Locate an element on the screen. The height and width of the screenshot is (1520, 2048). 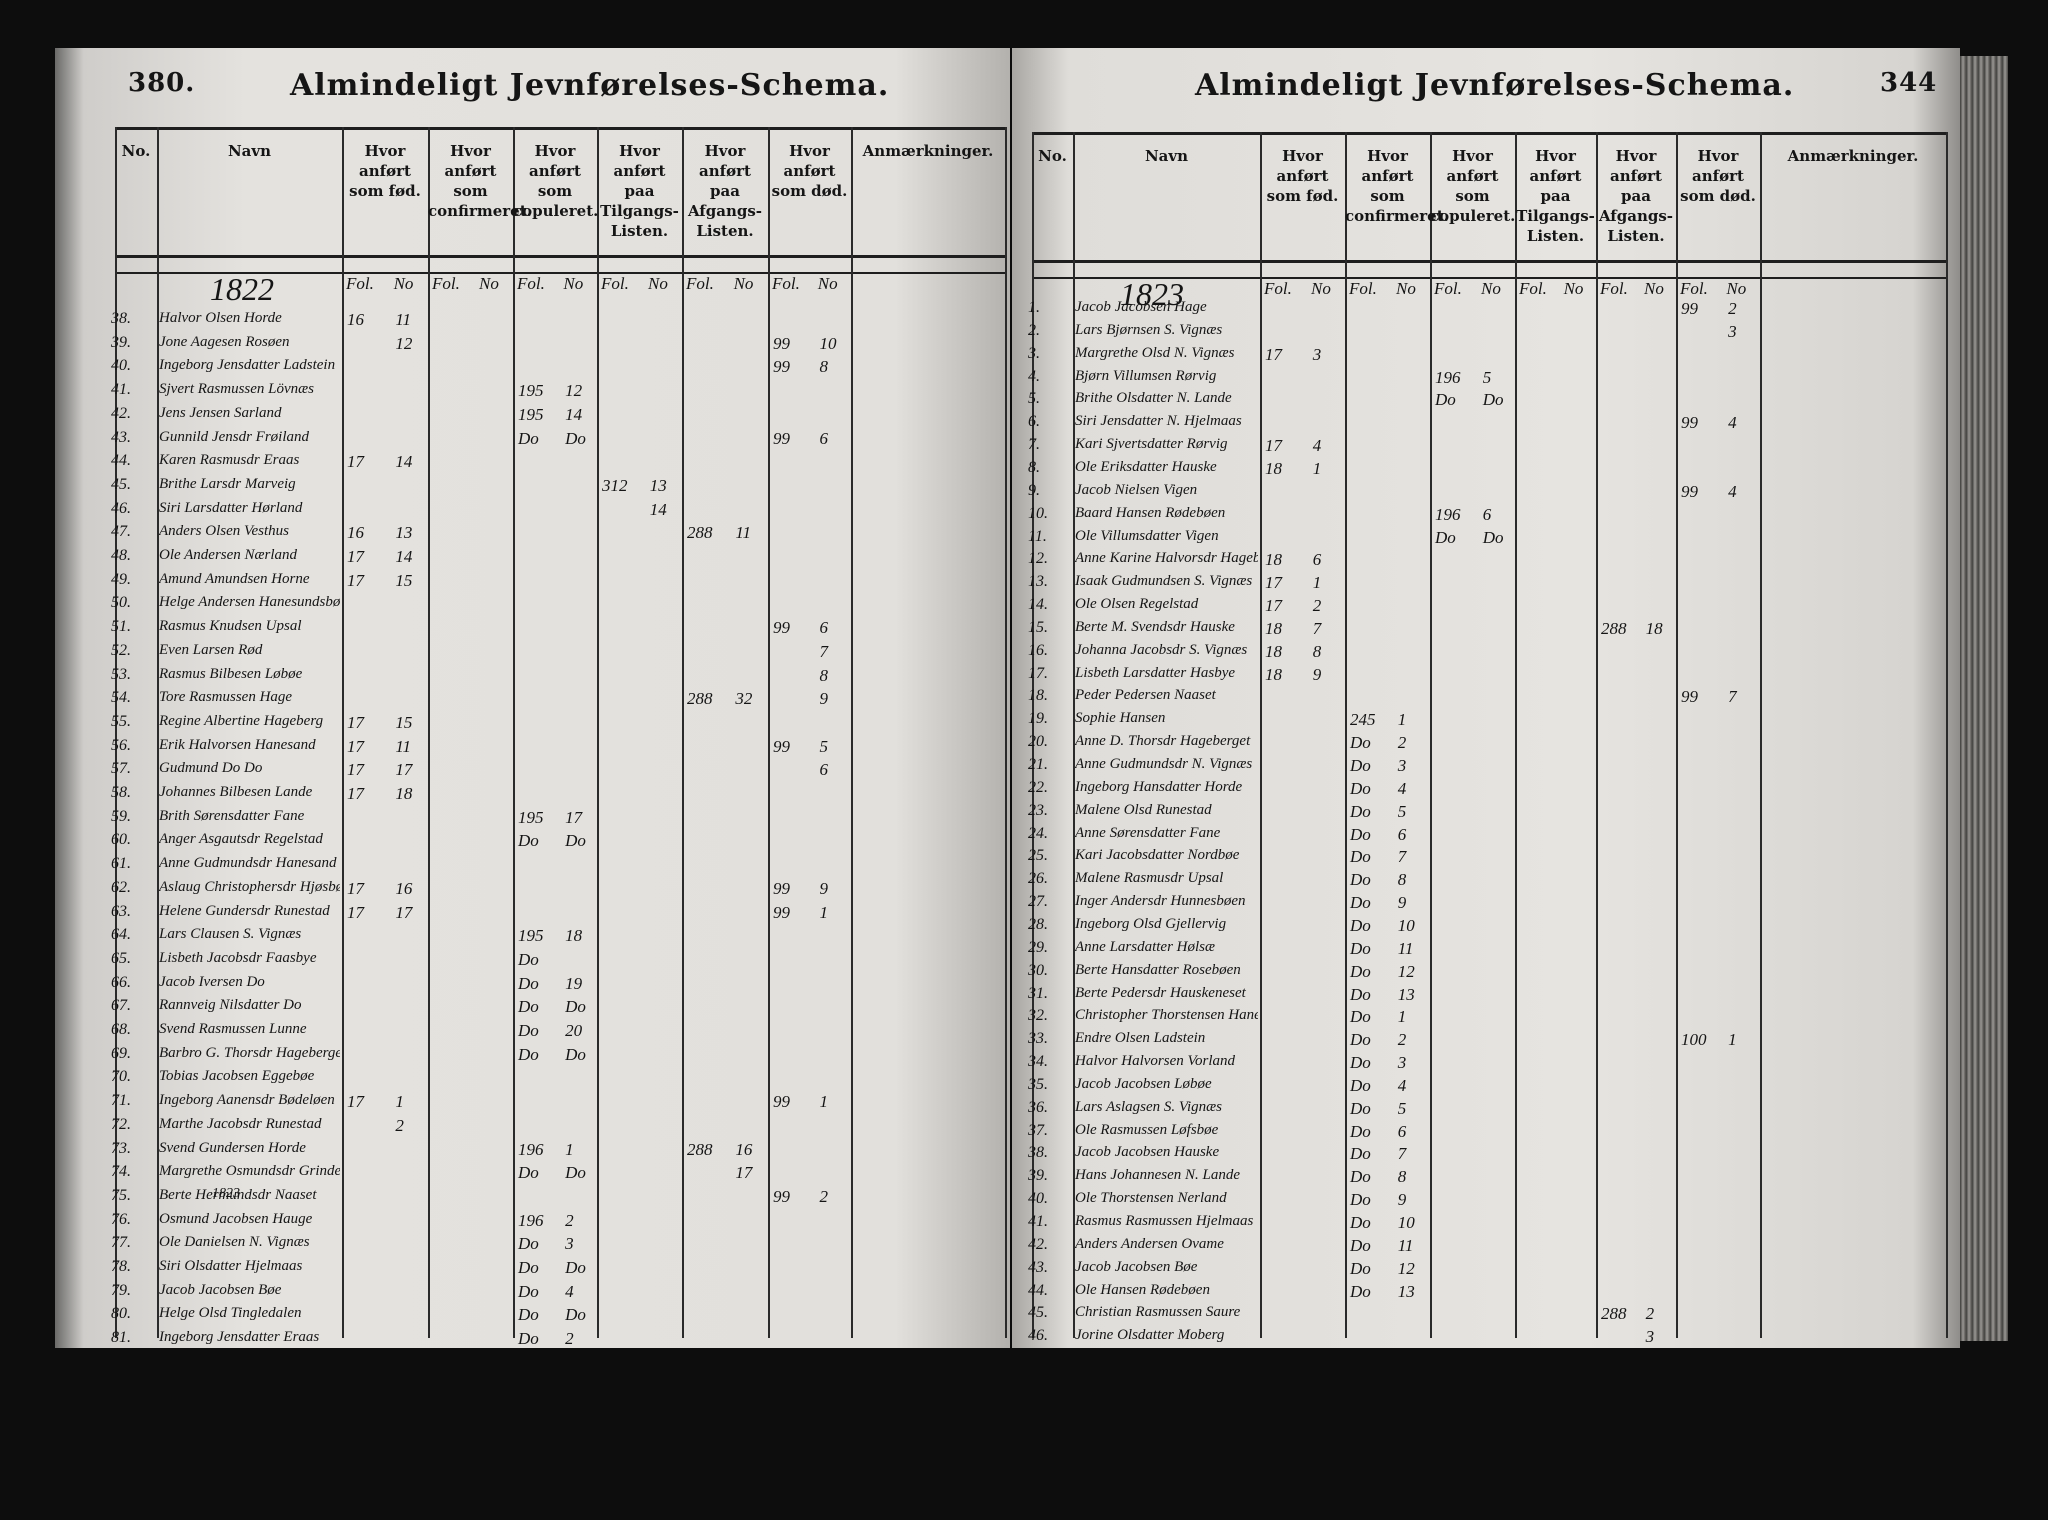
fol-entry: 195 is located at coordinates (531, 391).